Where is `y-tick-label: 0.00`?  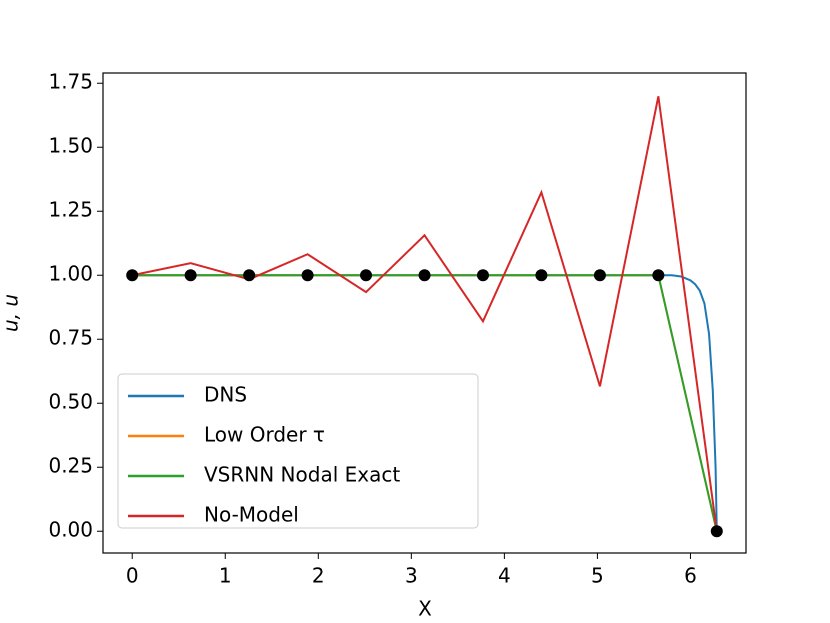 y-tick-label: 0.00 is located at coordinates (70, 530).